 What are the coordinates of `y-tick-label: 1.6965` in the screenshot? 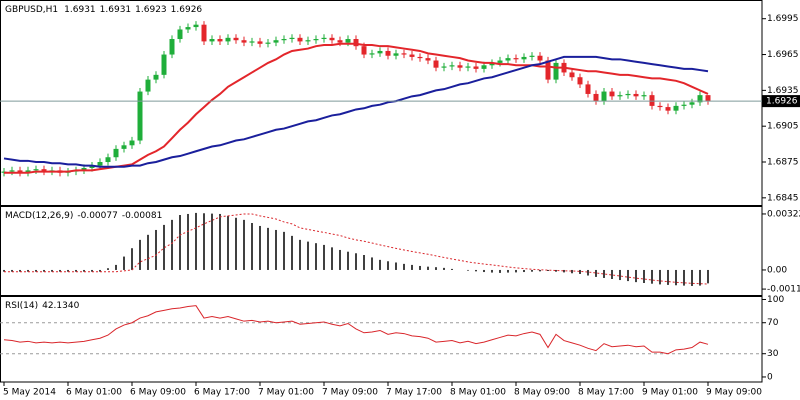 It's located at (783, 55).